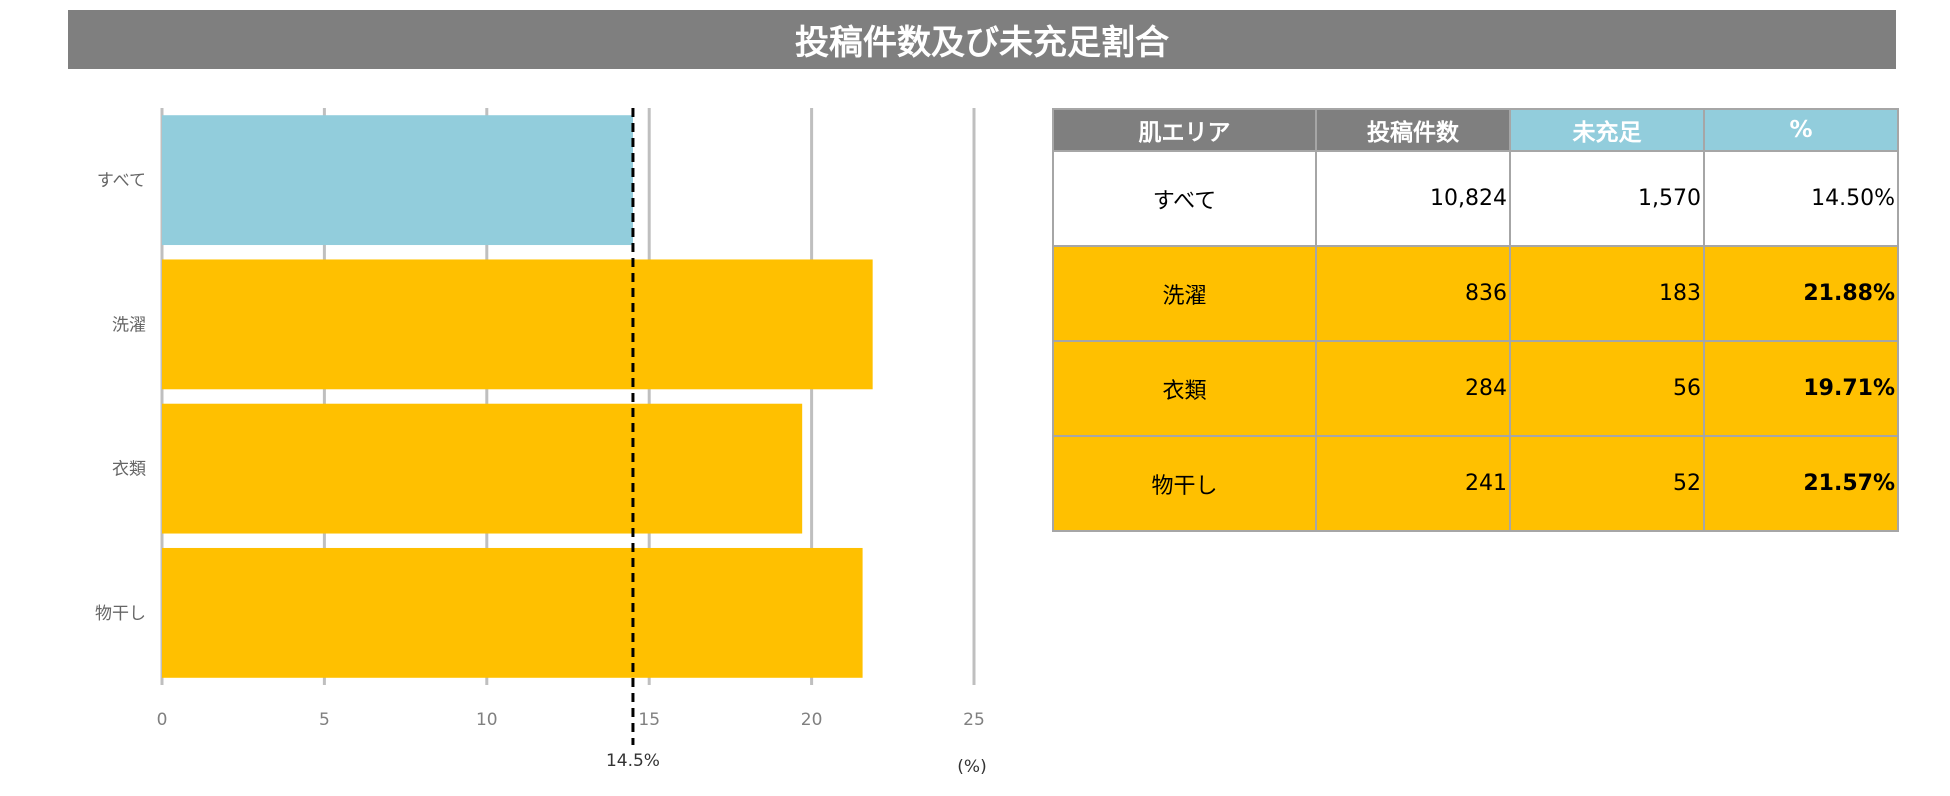 This screenshot has width=1950, height=796. Describe the element at coordinates (1184, 293) in the screenshot. I see `row-area: 洗濯` at that location.